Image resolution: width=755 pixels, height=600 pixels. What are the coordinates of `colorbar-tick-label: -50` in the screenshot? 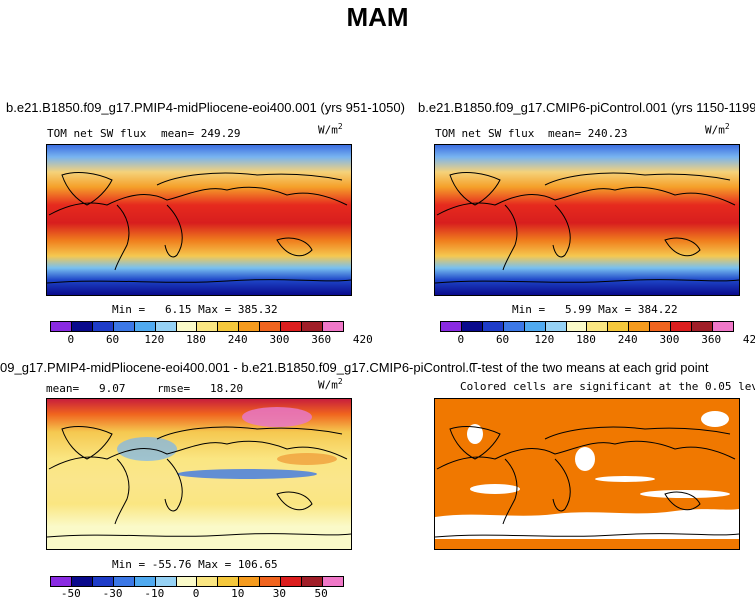 It's located at (70, 593).